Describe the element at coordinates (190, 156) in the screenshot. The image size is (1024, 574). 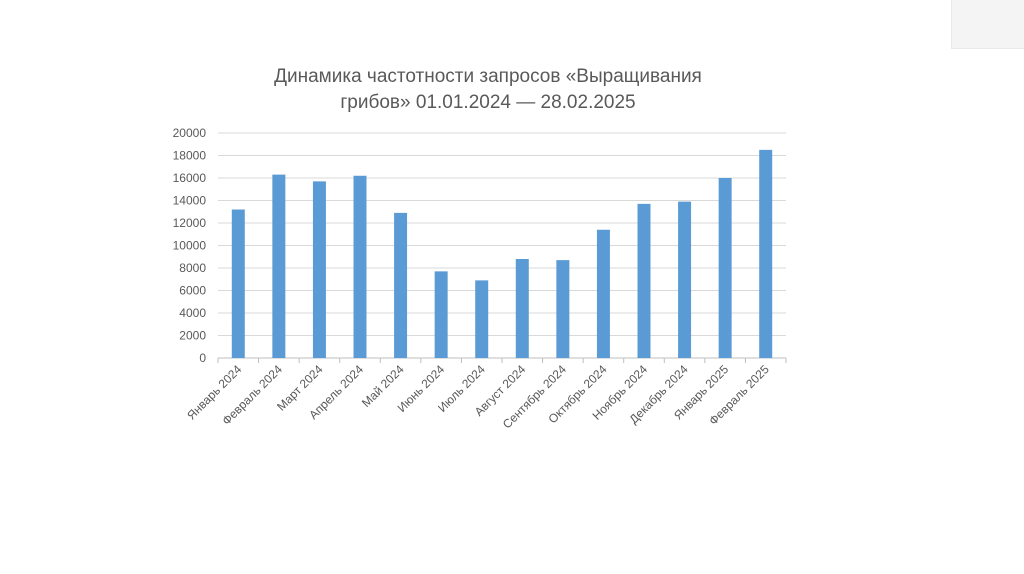
I see `y-tick-label: 18000` at that location.